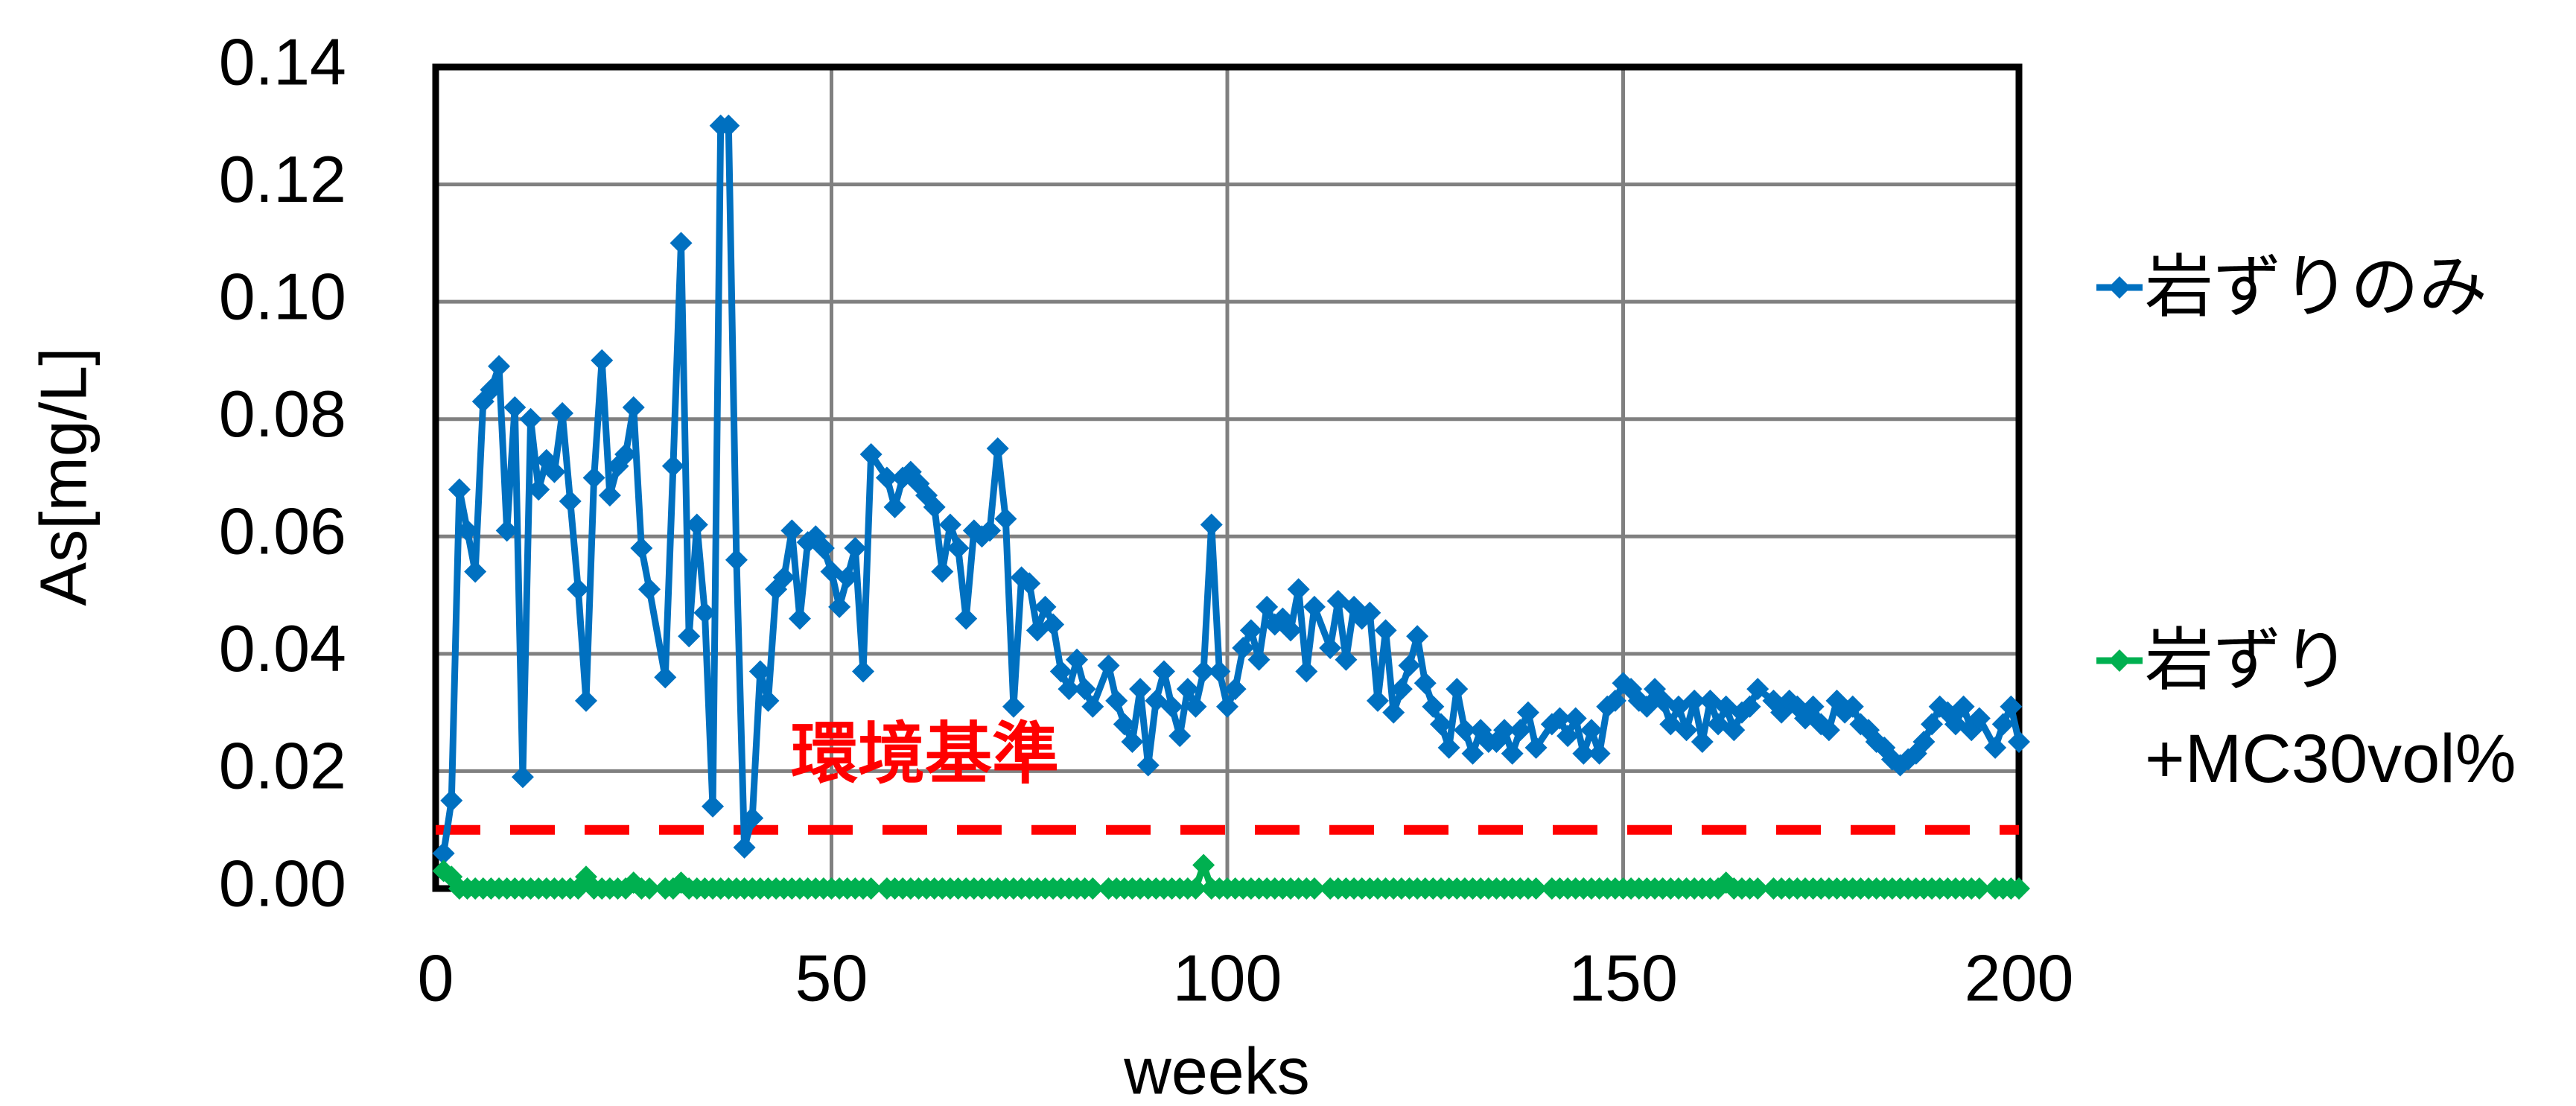  Describe the element at coordinates (282, 883) in the screenshot. I see `y-tick-label: 0.00` at that location.